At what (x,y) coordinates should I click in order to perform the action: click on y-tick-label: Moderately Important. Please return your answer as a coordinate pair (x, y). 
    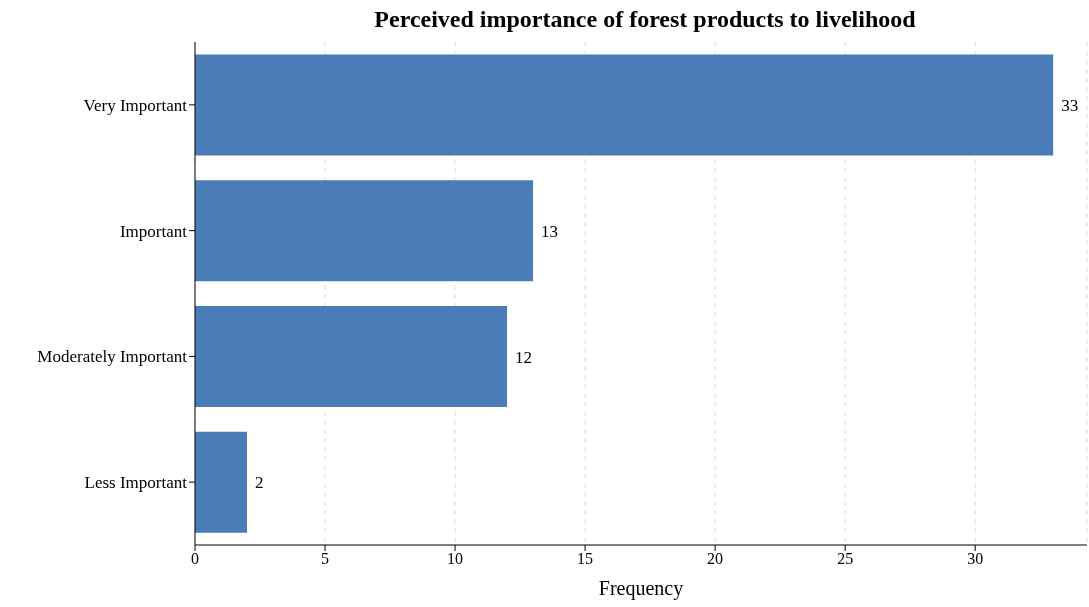
    Looking at the image, I should click on (112, 357).